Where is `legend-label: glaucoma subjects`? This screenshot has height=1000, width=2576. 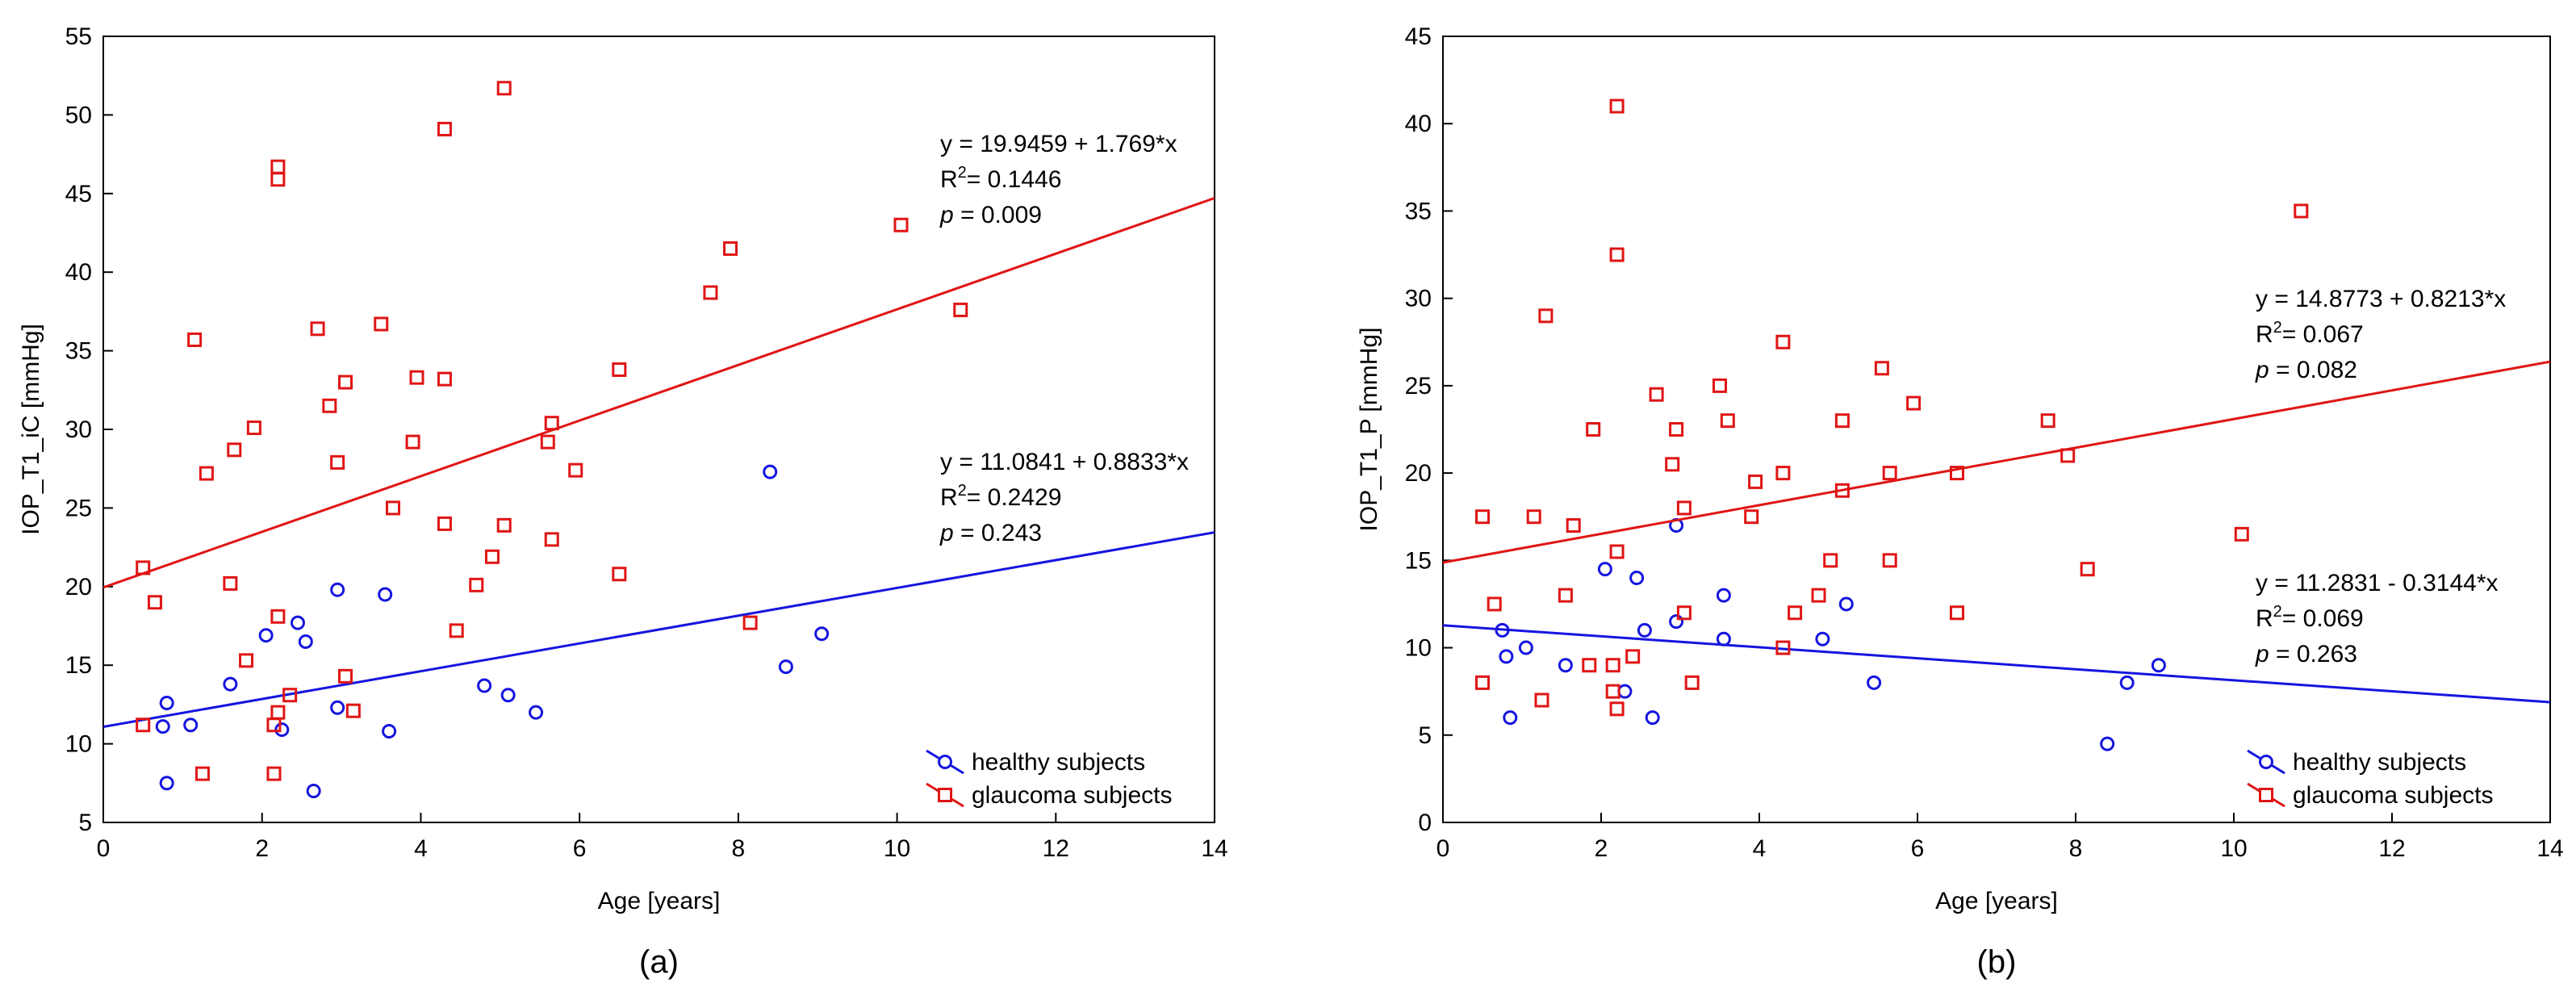
legend-label: glaucoma subjects is located at coordinates (2393, 796).